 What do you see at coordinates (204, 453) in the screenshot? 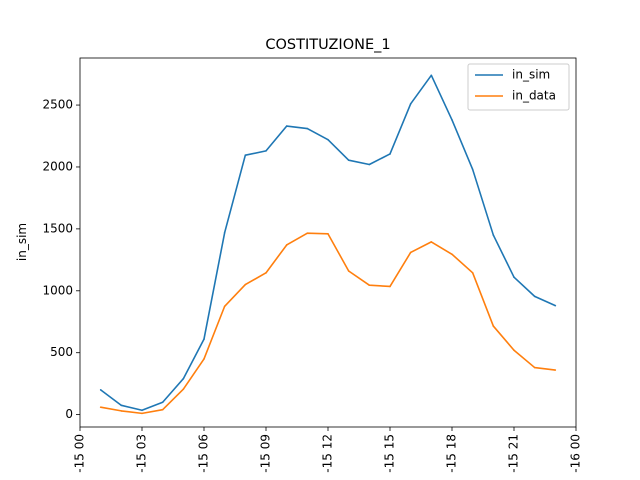
I see `x-tick-label: -15 06` at bounding box center [204, 453].